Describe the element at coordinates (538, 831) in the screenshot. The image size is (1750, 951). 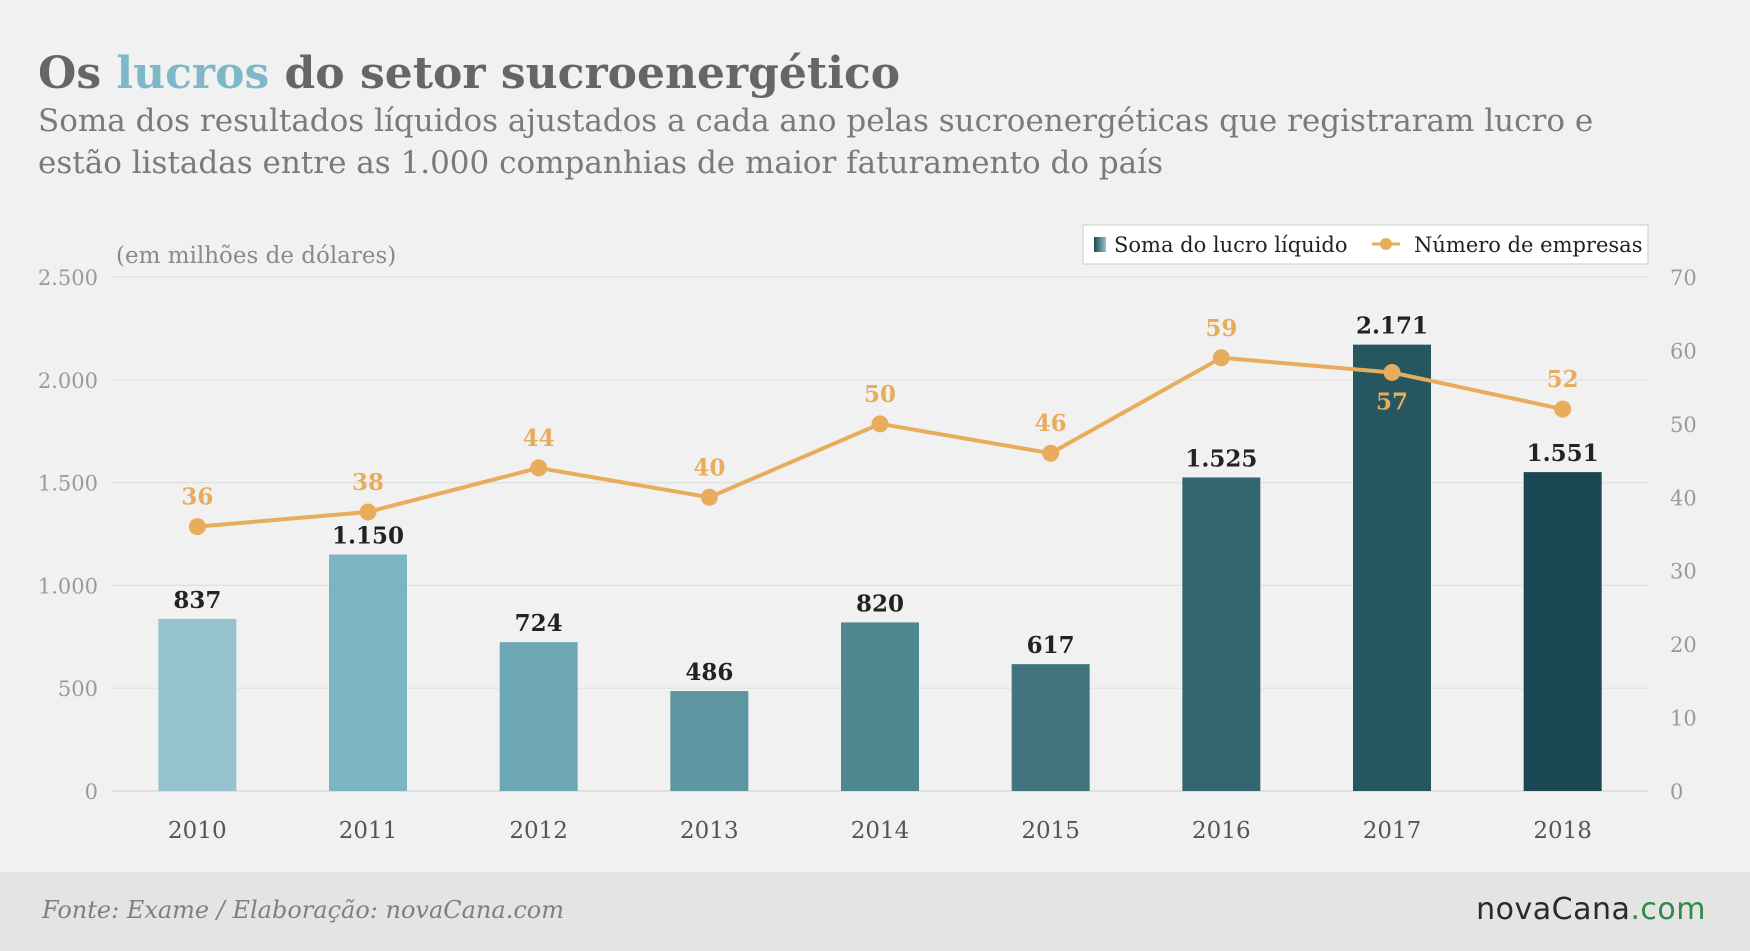
I see `x-tick-label: 2012` at that location.